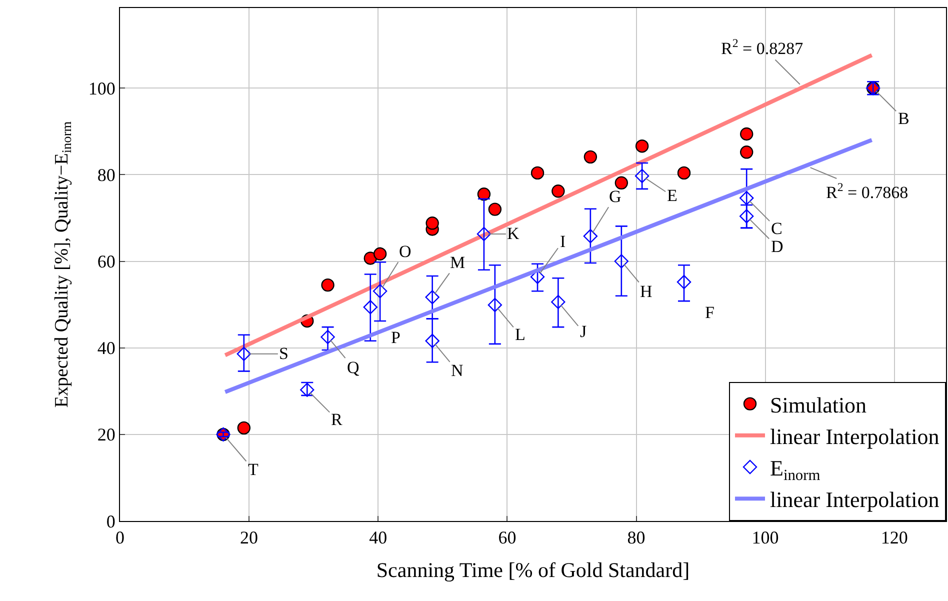  What do you see at coordinates (795, 470) in the screenshot?
I see `legend-label: E$_{inorm}$` at bounding box center [795, 470].